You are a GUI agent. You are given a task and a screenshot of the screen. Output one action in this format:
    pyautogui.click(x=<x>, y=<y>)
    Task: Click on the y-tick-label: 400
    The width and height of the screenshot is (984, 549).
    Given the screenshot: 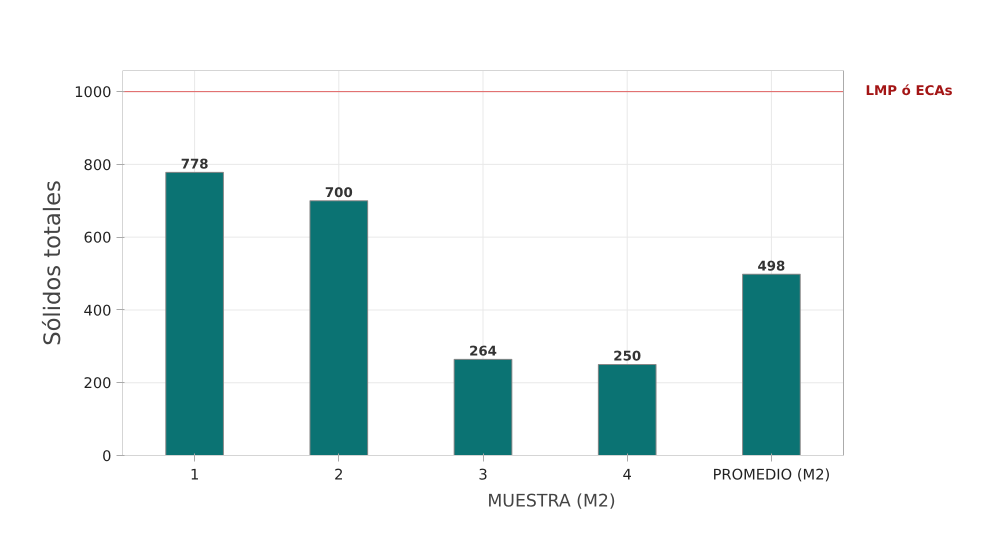 What is the action you would take?
    pyautogui.click(x=98, y=311)
    